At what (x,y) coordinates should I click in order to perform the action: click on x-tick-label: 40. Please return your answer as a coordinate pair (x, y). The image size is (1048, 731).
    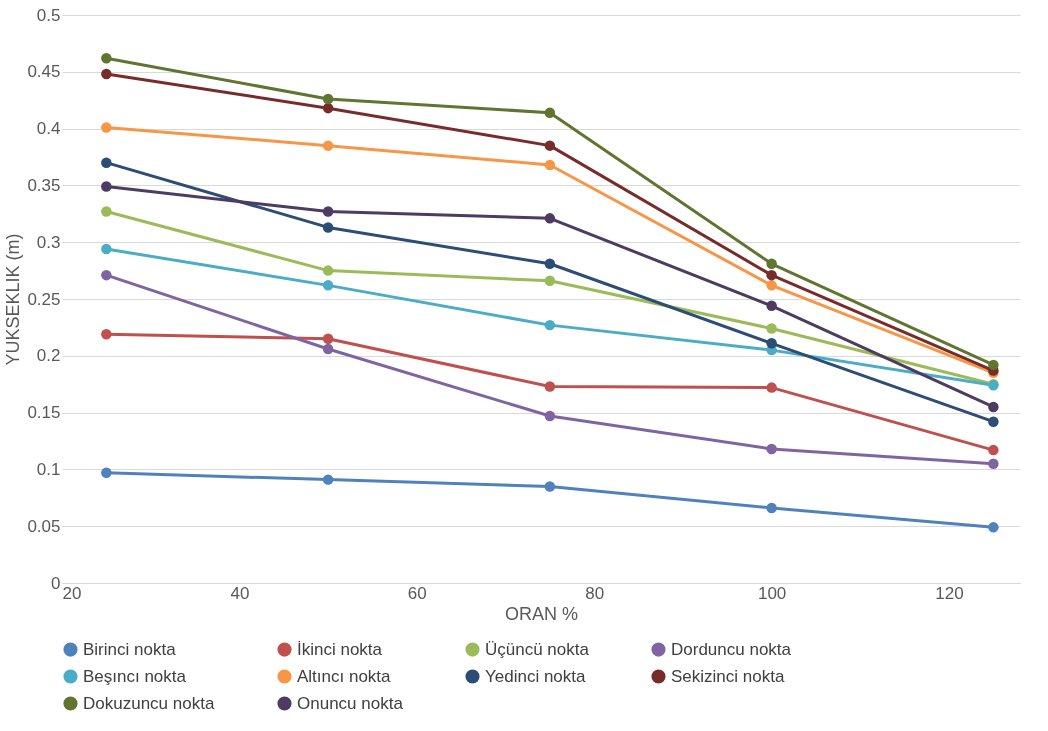
    Looking at the image, I should click on (240, 593).